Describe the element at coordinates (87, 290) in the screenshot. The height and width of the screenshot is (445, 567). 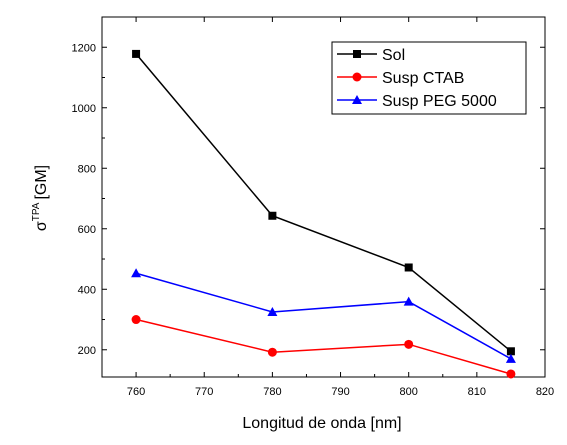
I see `y-tick-label: 400` at that location.